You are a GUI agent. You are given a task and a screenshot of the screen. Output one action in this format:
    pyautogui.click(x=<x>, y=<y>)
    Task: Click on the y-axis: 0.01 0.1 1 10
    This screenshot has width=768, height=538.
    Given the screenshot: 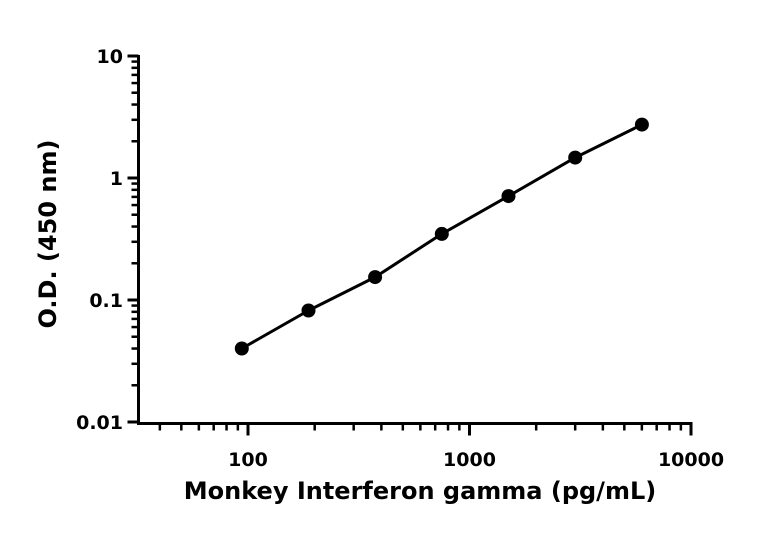 What is the action you would take?
    pyautogui.click(x=108, y=240)
    